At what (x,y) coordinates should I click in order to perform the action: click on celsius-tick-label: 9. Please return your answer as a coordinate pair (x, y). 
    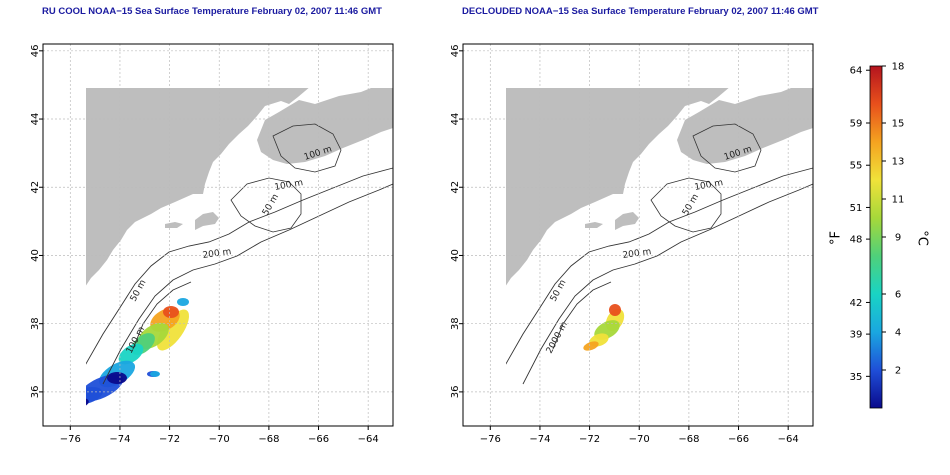
    Looking at the image, I should click on (898, 238).